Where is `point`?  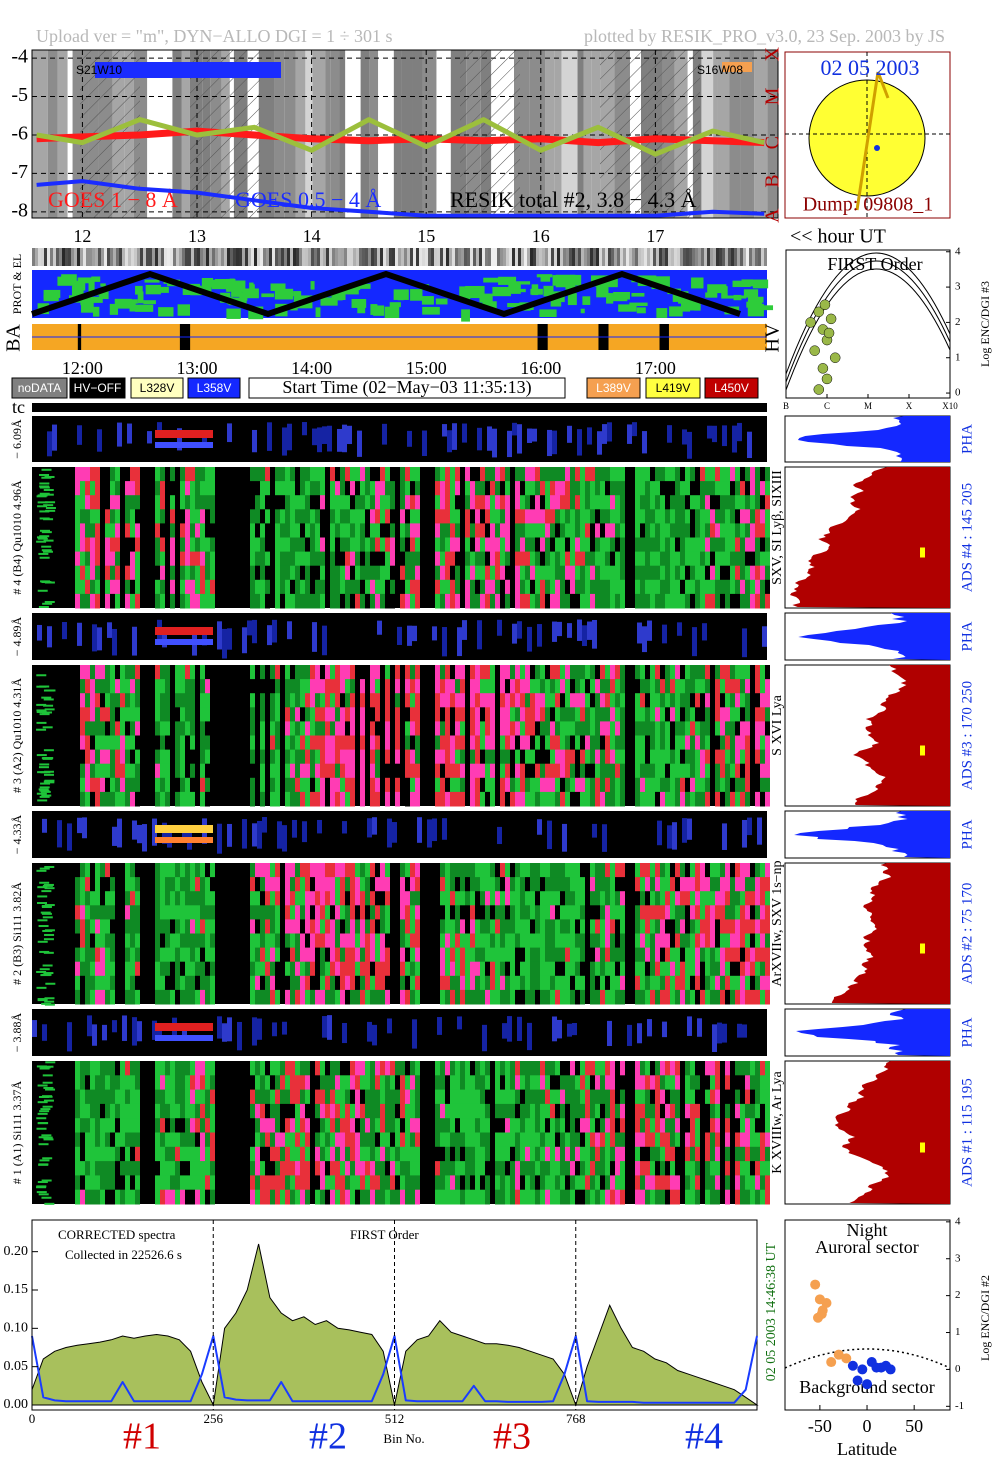 point is located at coordinates (829, 333).